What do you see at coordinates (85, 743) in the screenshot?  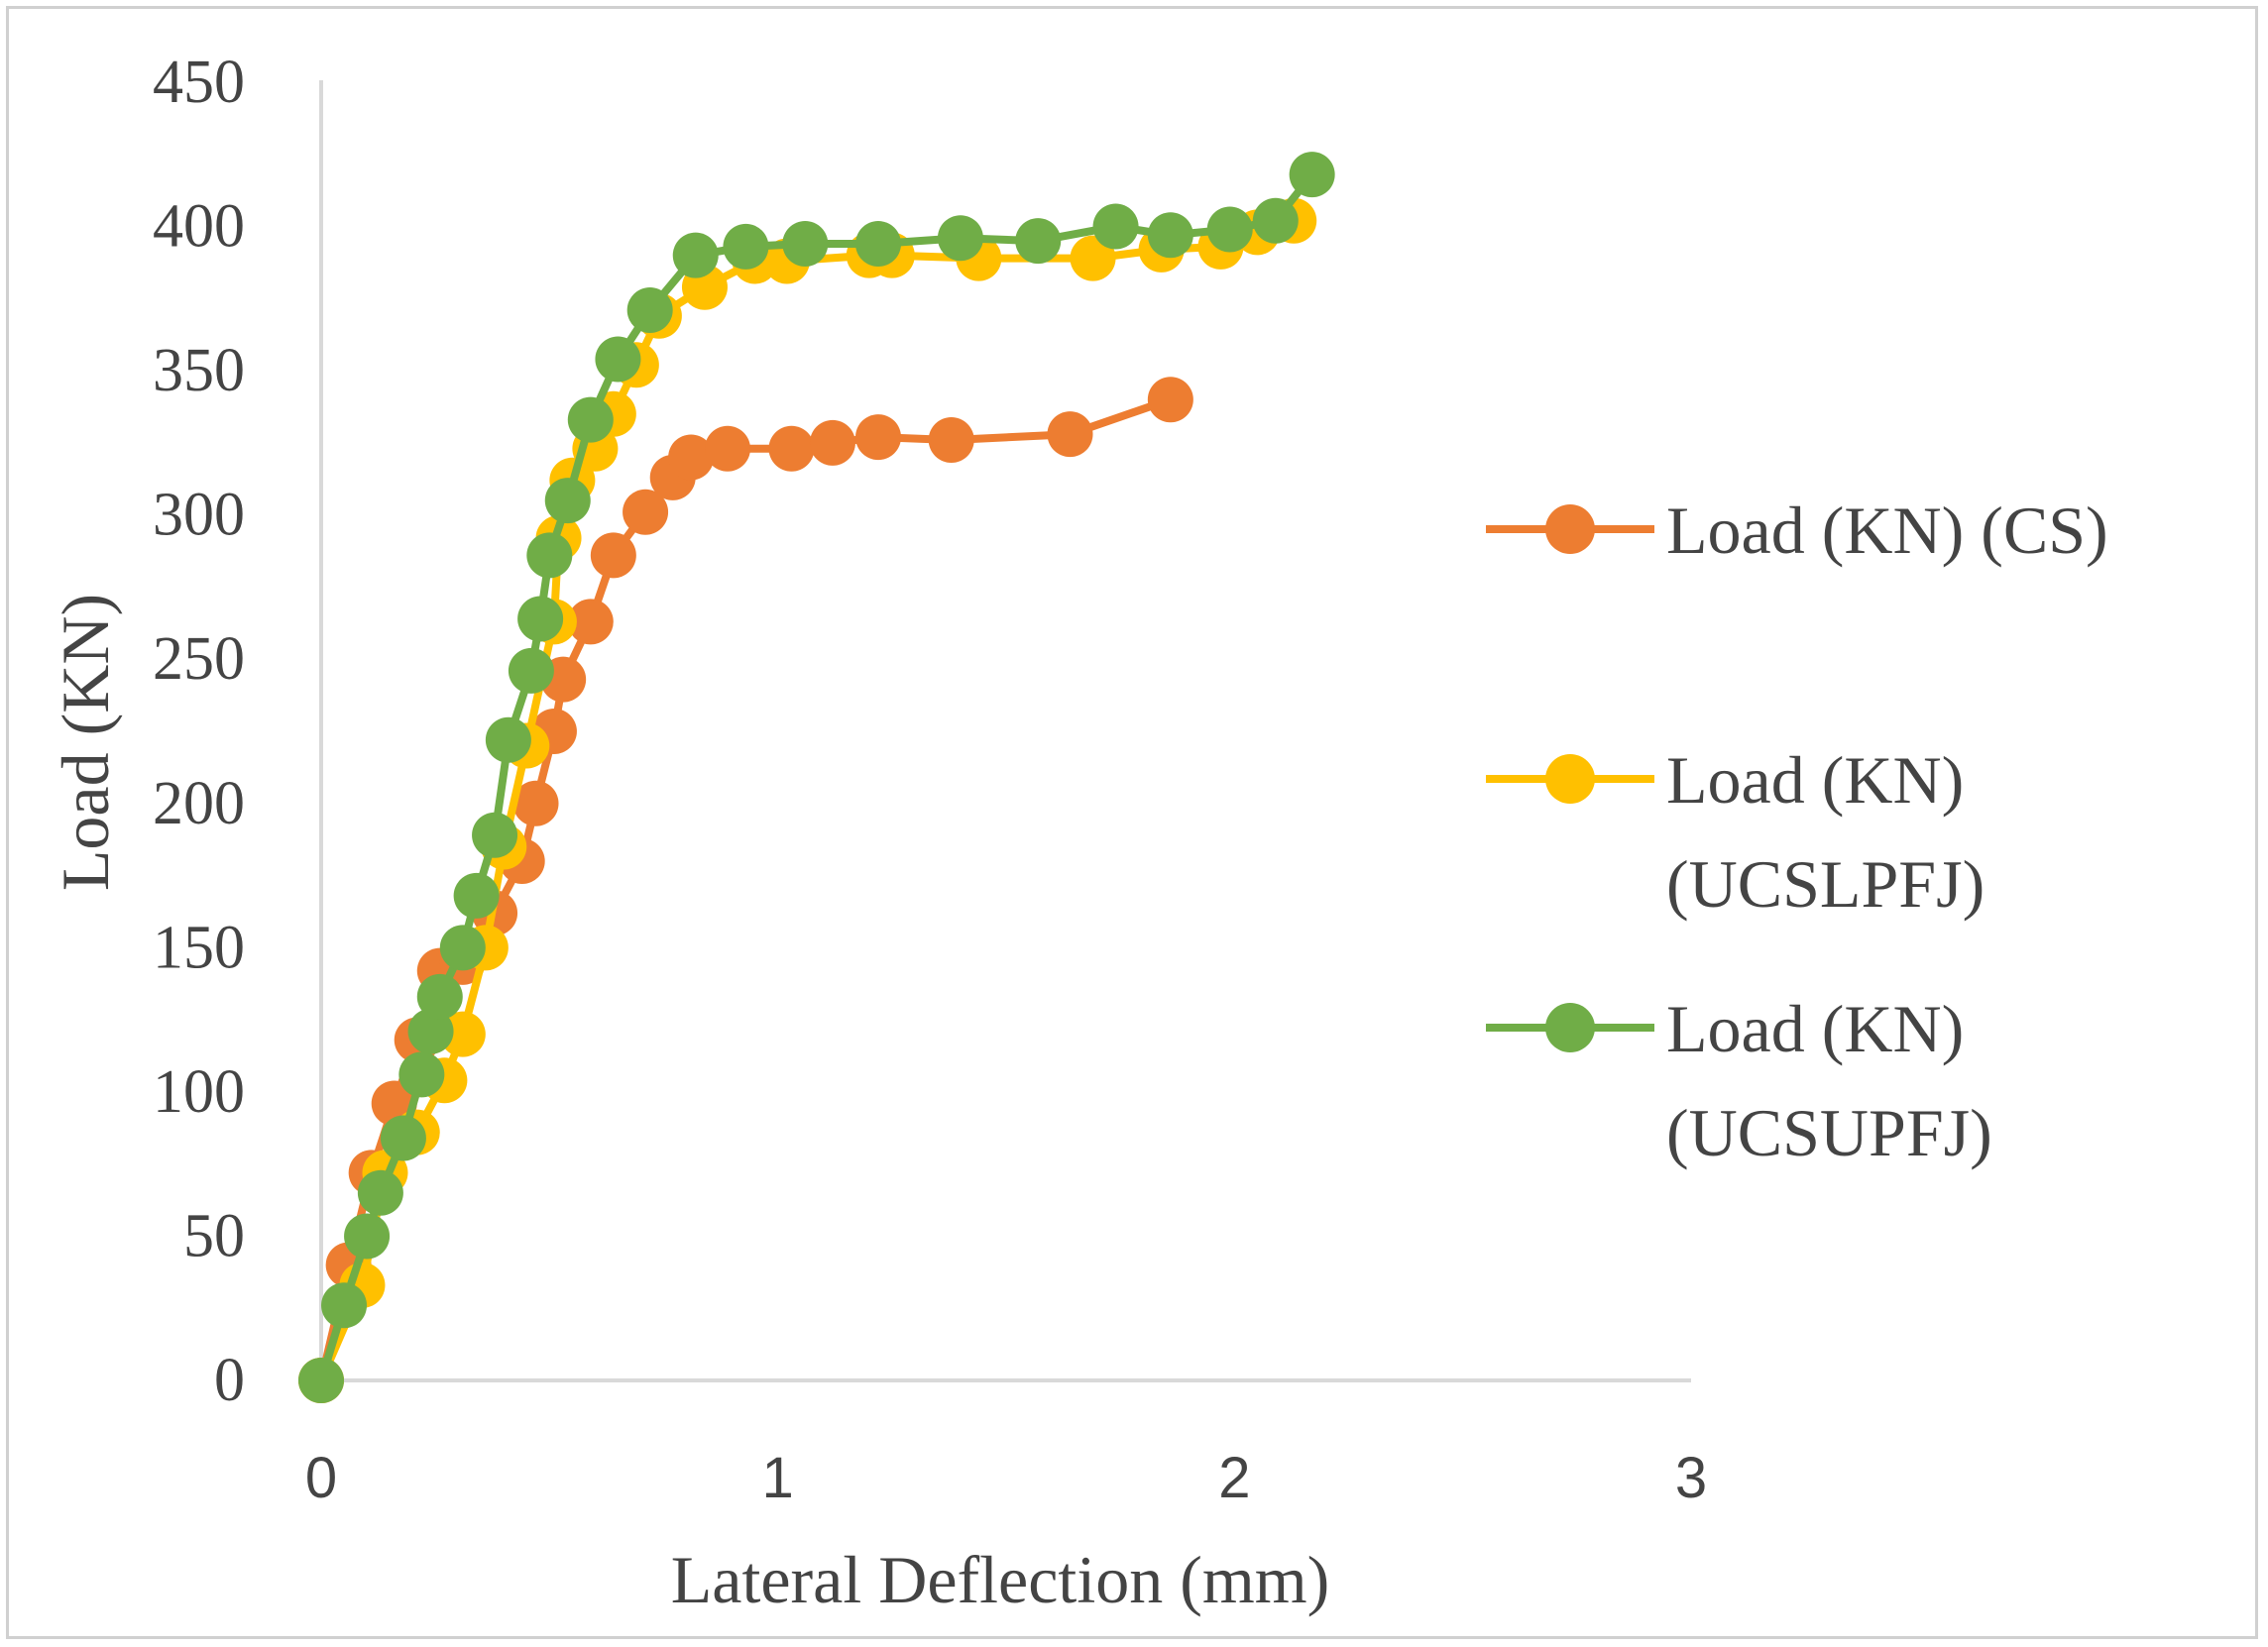 I see `y-axis-title: Load (KN)` at bounding box center [85, 743].